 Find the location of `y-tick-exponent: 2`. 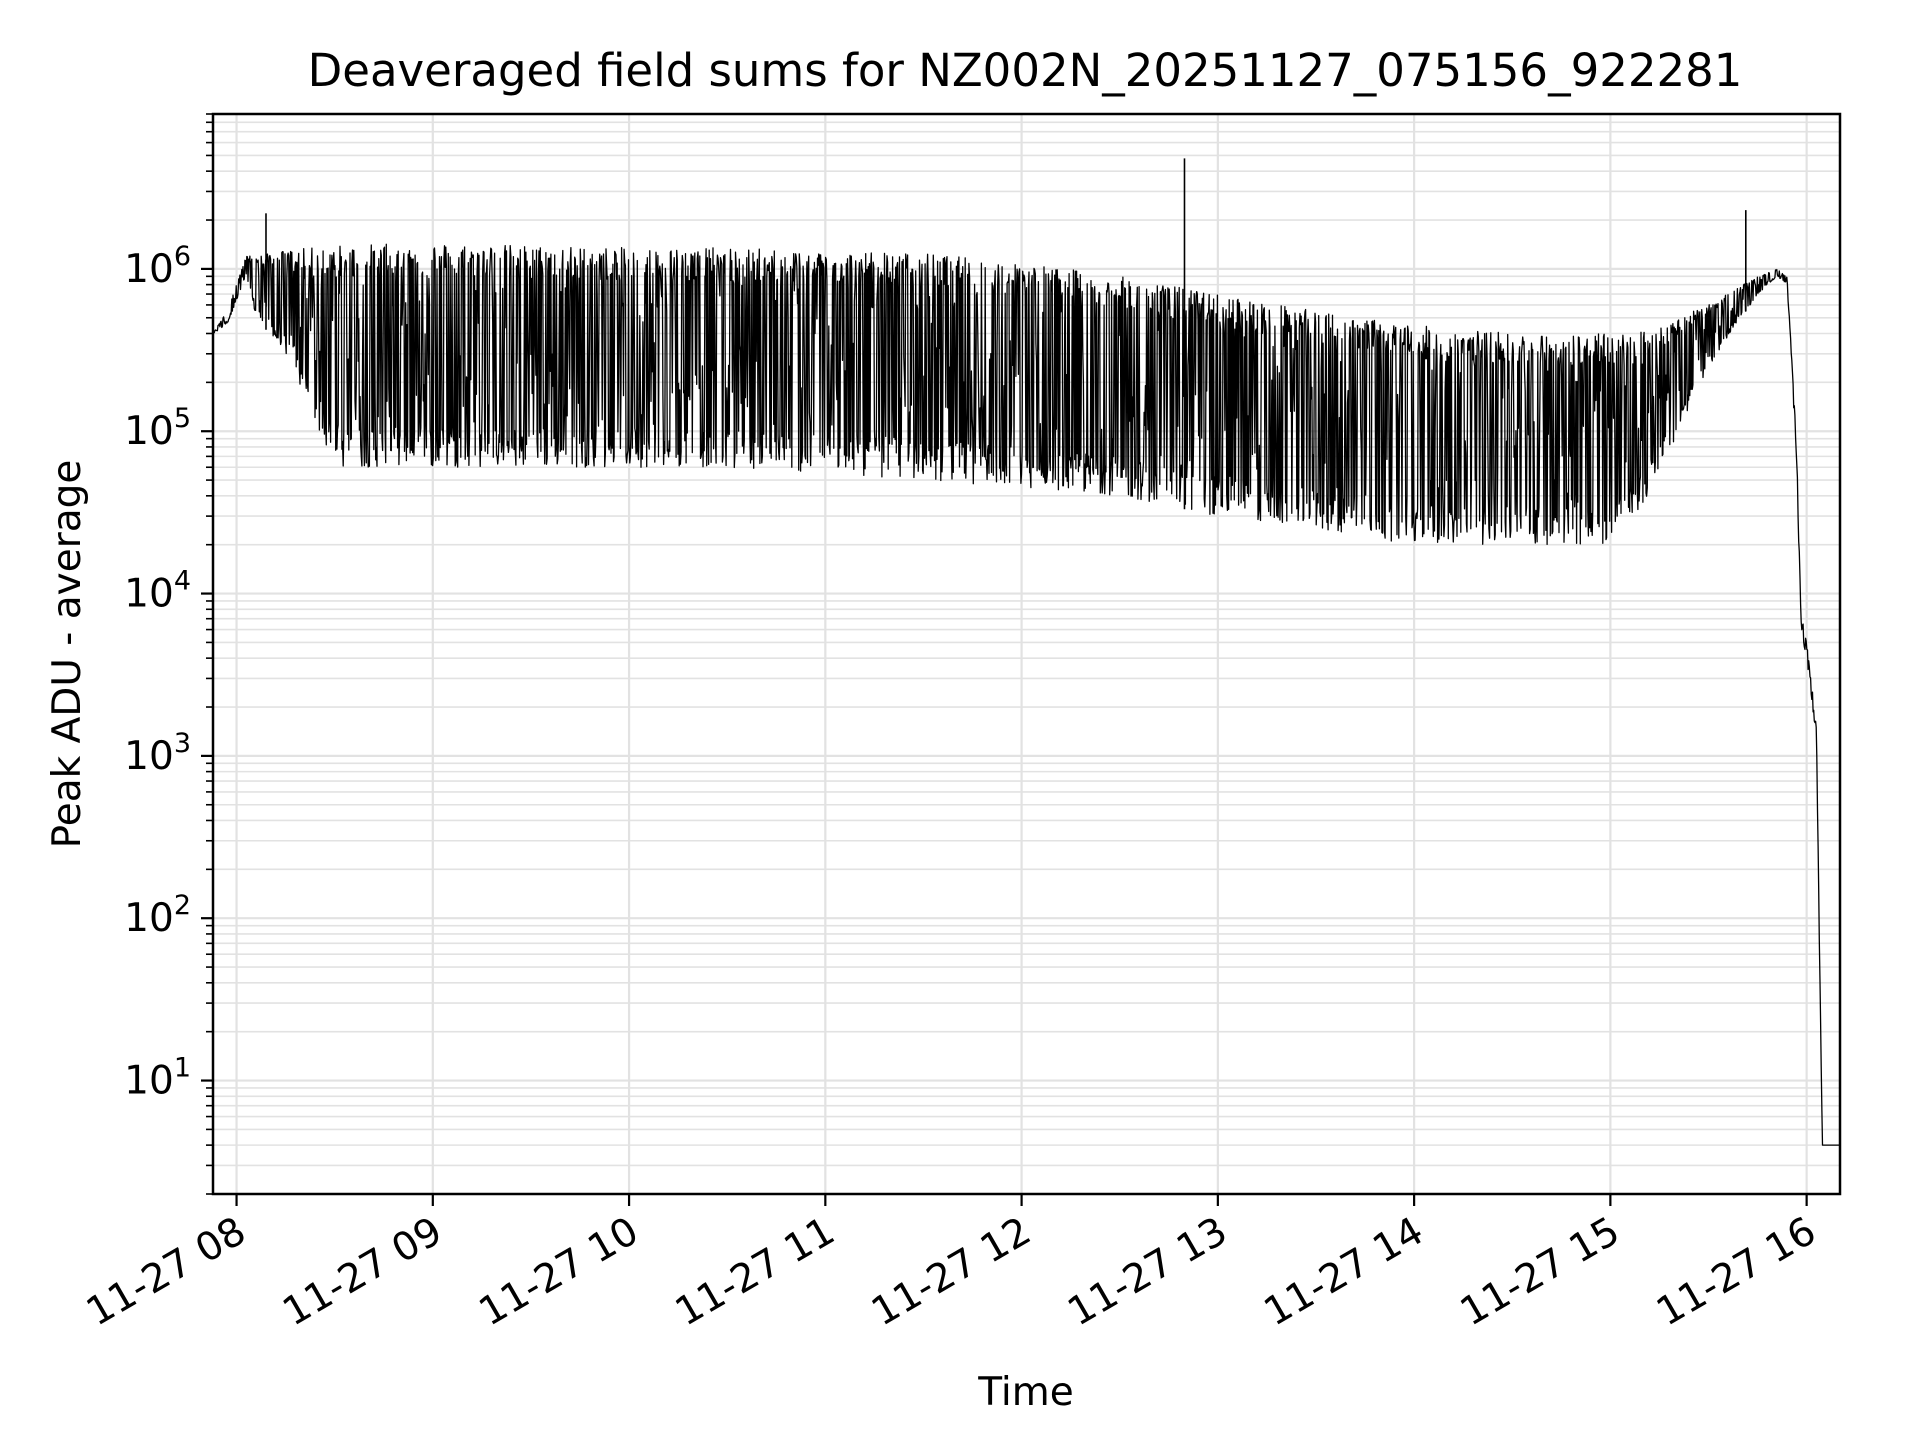

y-tick-exponent: 2 is located at coordinates (182, 905).